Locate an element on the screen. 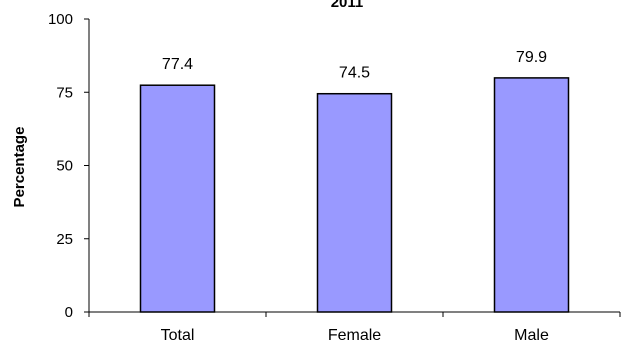 Image resolution: width=629 pixels, height=347 pixels. y-ticks-group: 0 25 50 75 100 is located at coordinates (68, 166).